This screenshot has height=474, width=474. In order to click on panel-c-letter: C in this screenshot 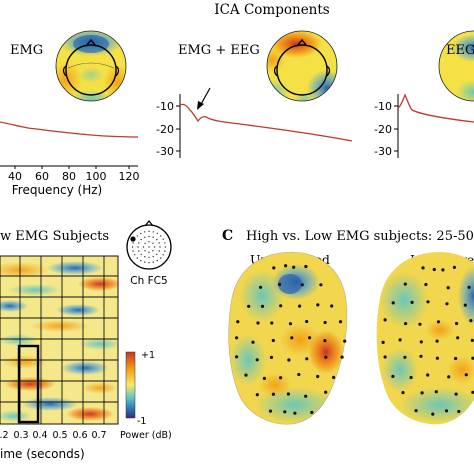, I will do `click(227, 236)`.